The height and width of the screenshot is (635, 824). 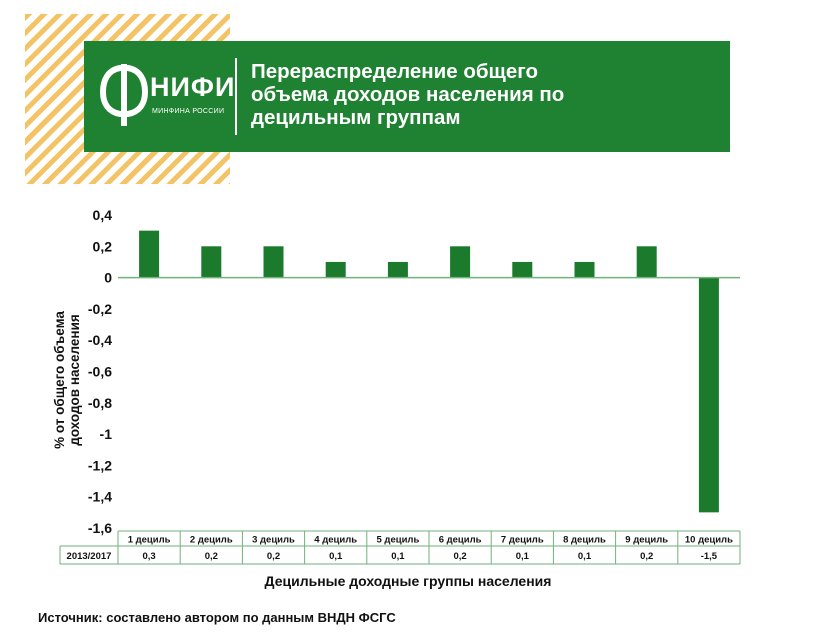 What do you see at coordinates (59, 380) in the screenshot?
I see `y-axis-label-line-1: % от общего объема` at bounding box center [59, 380].